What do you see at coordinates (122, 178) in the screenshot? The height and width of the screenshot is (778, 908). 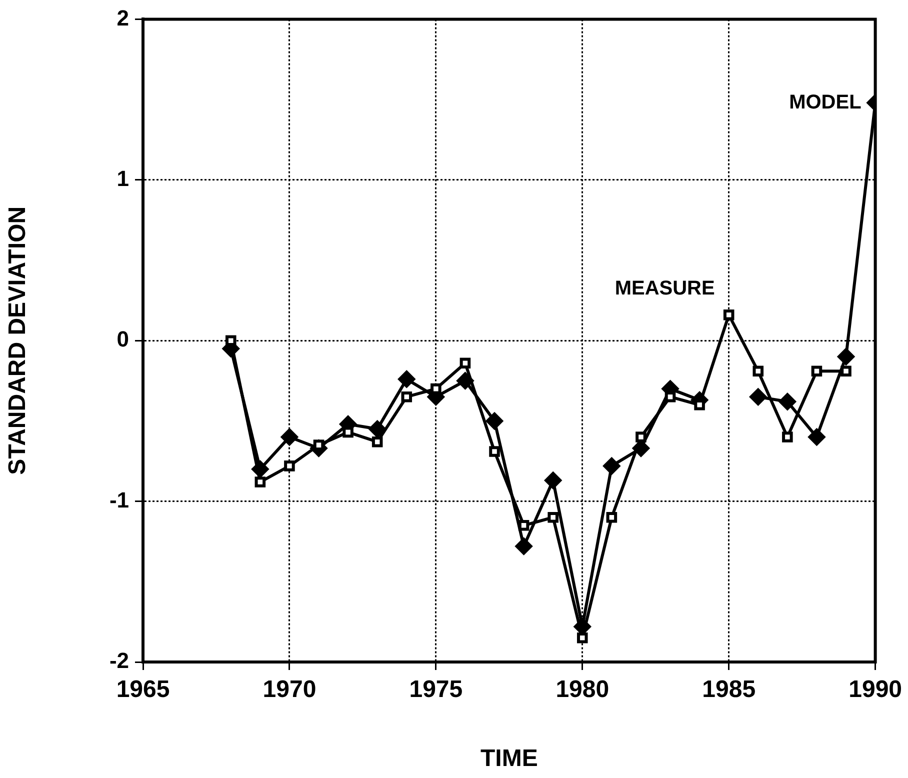 I see `y-tick-label: 1` at bounding box center [122, 178].